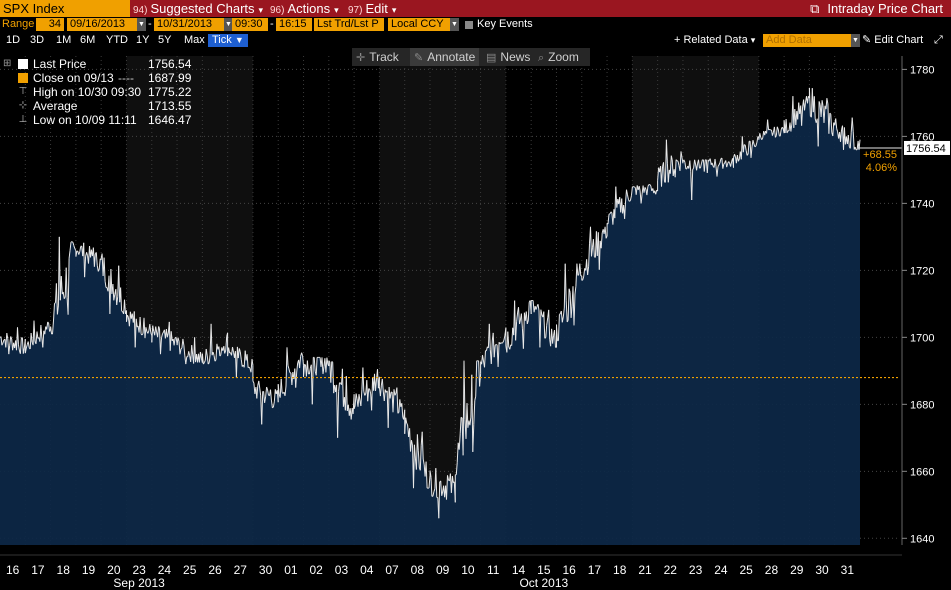  I want to click on x-tick-label: 14, so click(519, 570).